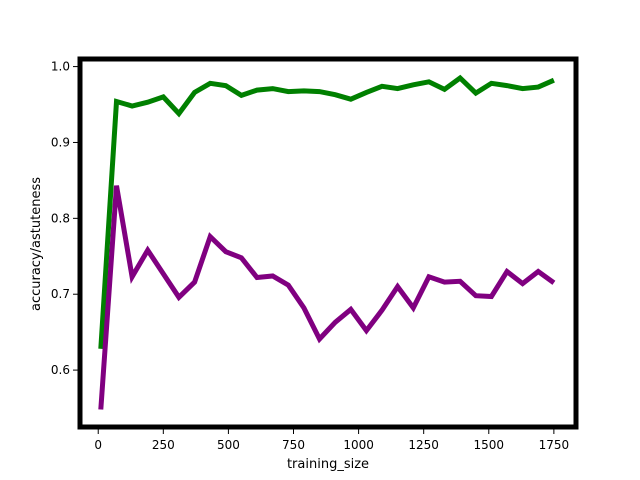 The height and width of the screenshot is (480, 640). I want to click on x-tick-label: 500, so click(228, 445).